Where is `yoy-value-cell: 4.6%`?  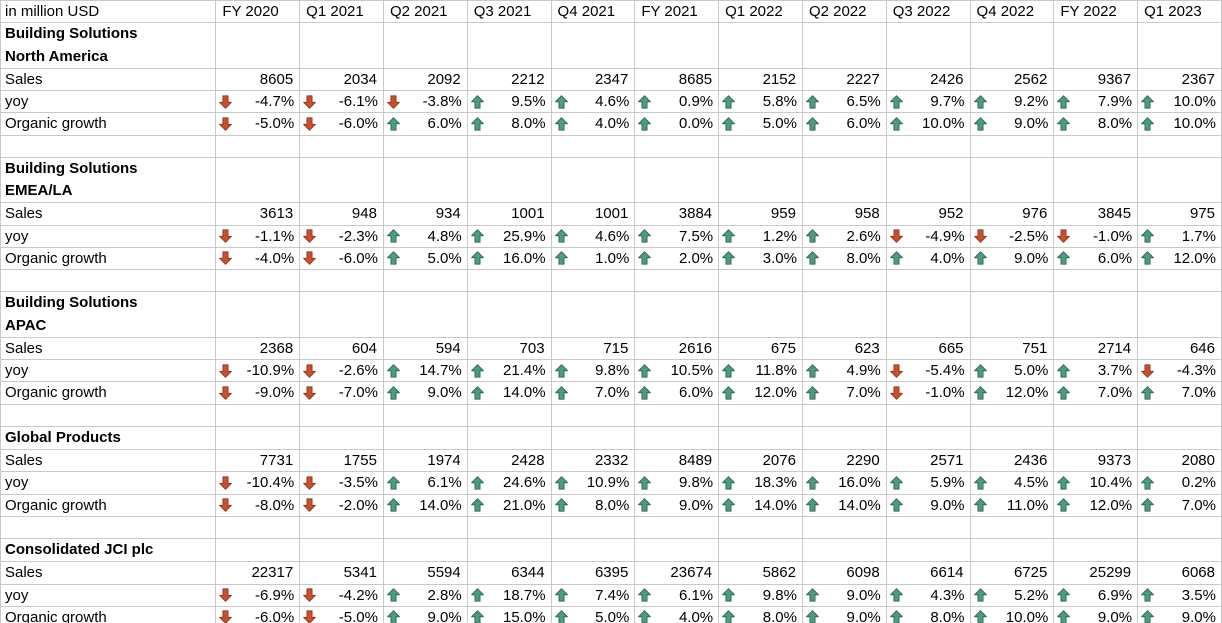
yoy-value-cell: 4.6% is located at coordinates (593, 236).